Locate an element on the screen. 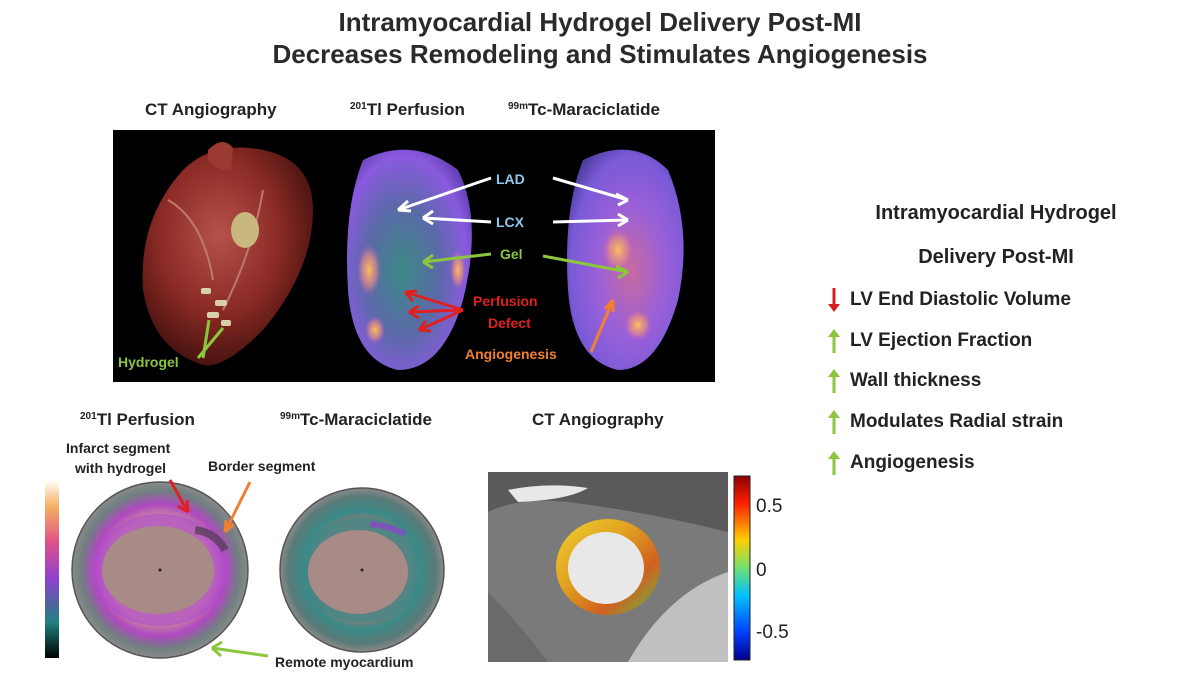 The height and width of the screenshot is (675, 1200). top-header-tc: 99mTc-Maraciclatide is located at coordinates (584, 110).